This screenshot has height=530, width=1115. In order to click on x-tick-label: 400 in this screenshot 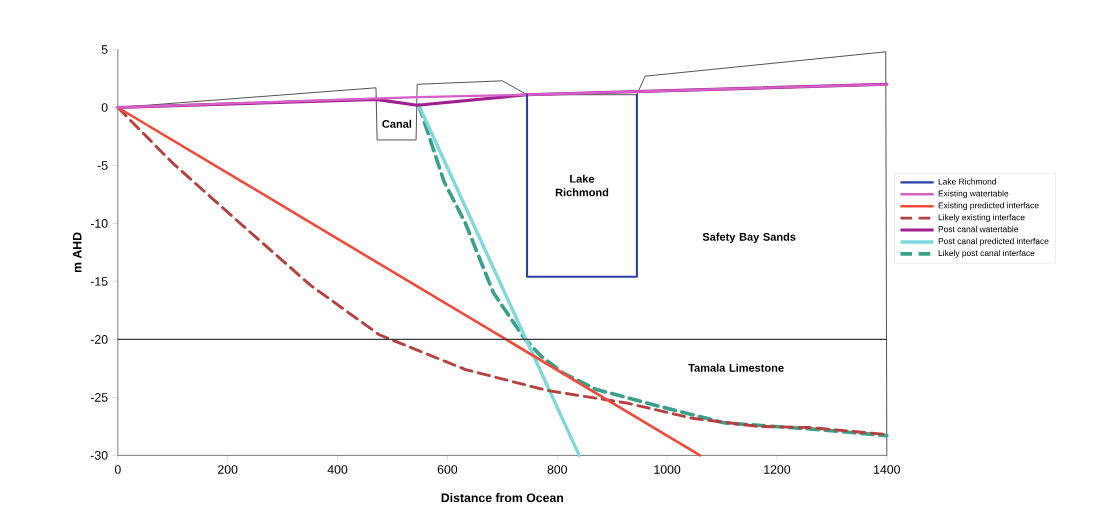, I will do `click(337, 469)`.